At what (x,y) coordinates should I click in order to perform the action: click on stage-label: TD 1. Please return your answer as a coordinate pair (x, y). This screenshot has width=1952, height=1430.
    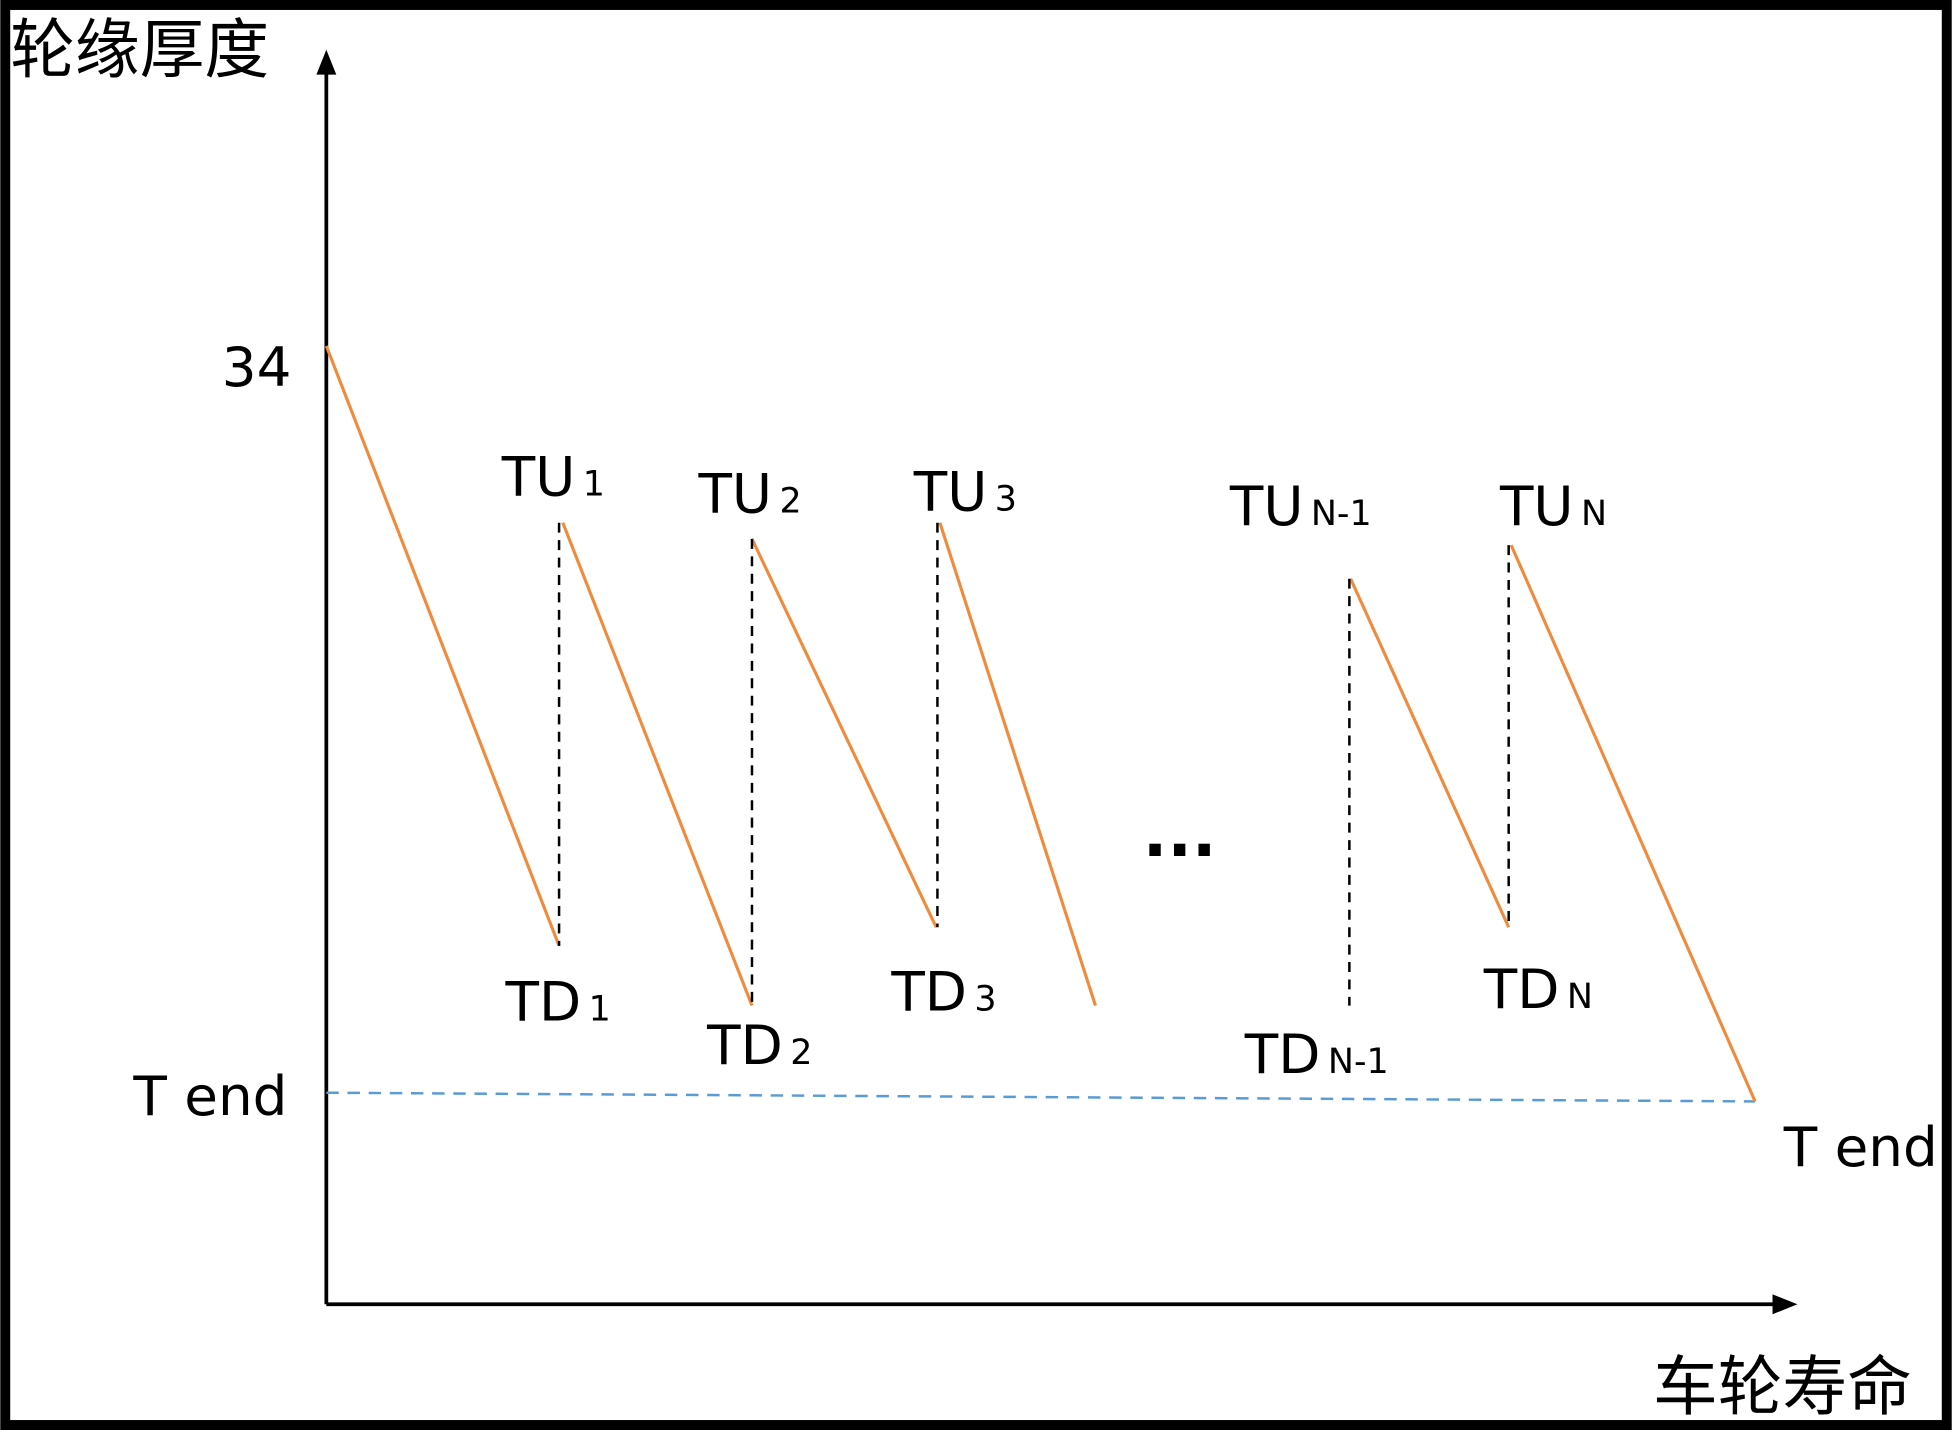
    Looking at the image, I should click on (558, 1002).